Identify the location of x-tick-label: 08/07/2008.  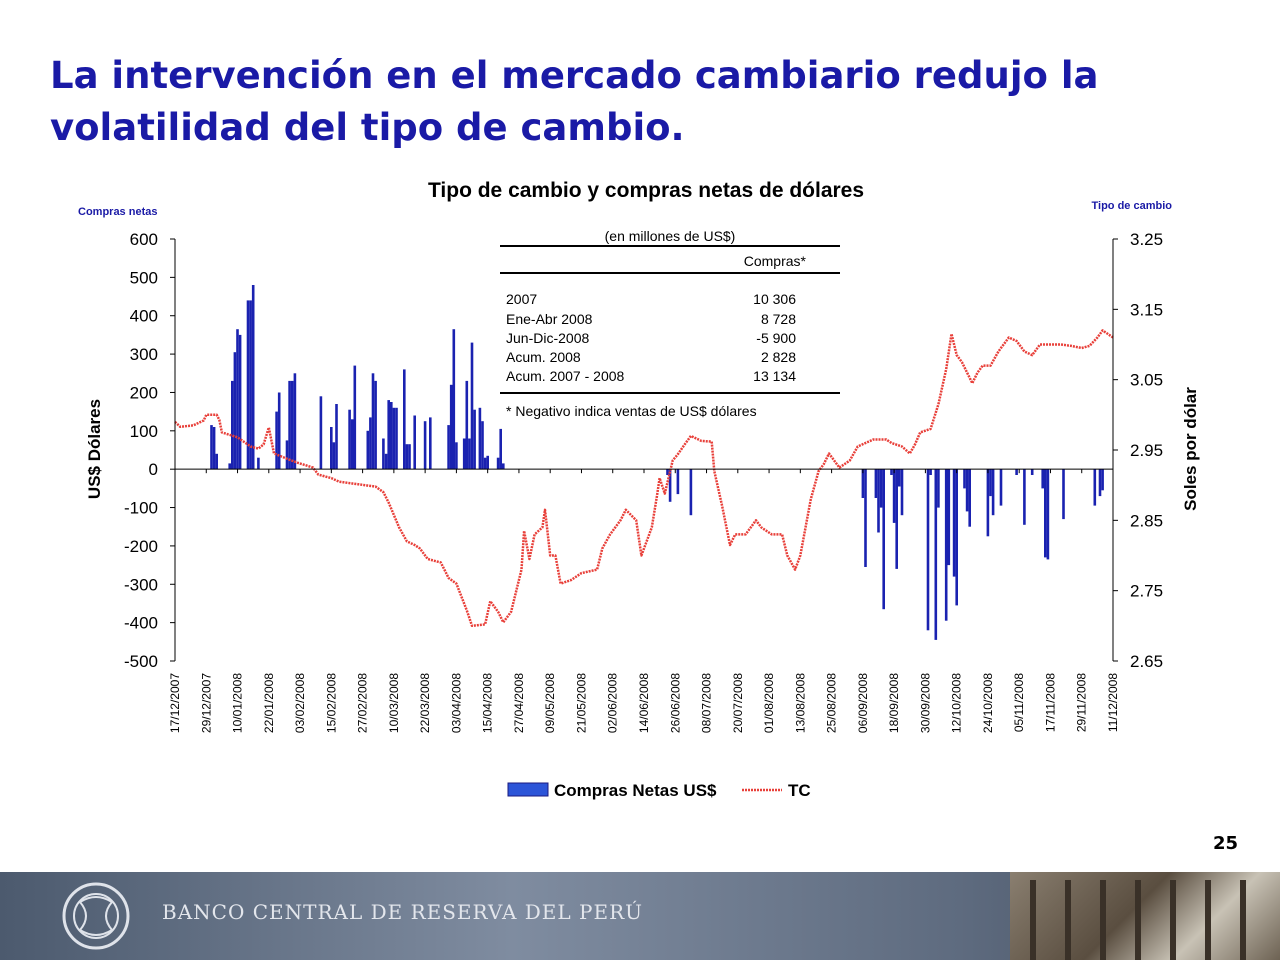
(707, 703).